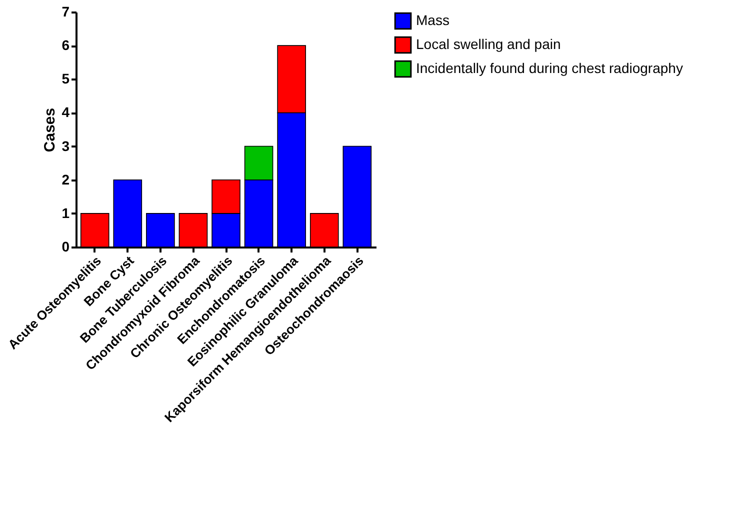 The height and width of the screenshot is (508, 750). I want to click on y-tick-label: 3, so click(66, 146).